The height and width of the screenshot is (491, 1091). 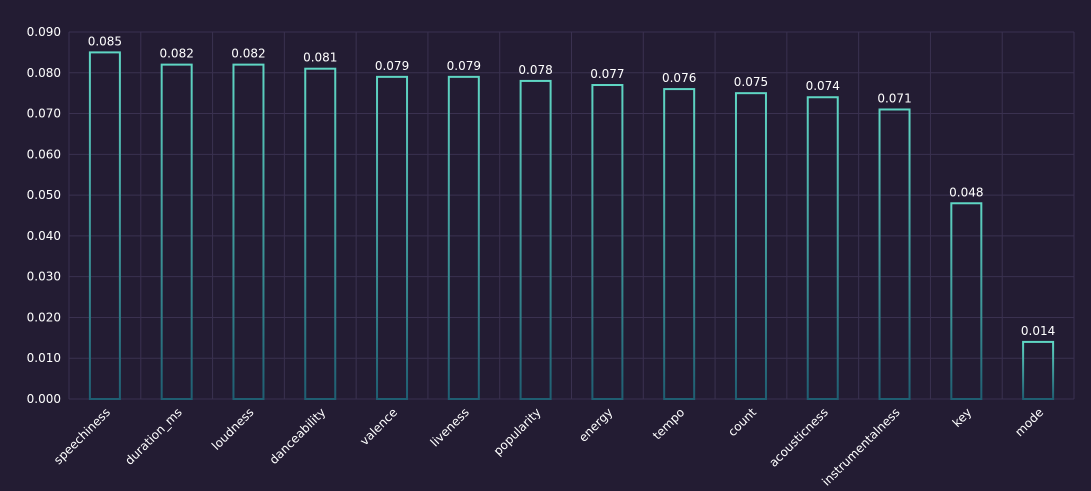 What do you see at coordinates (595, 424) in the screenshot?
I see `x-tick-label: energy` at bounding box center [595, 424].